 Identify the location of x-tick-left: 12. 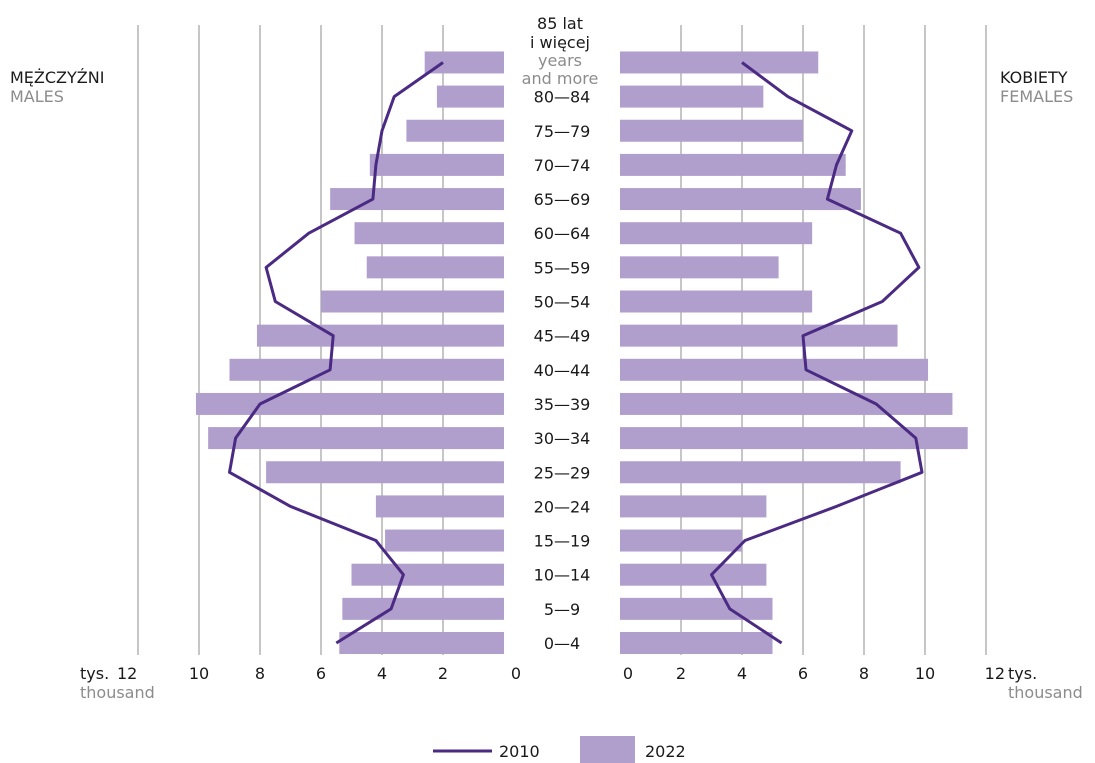
(127, 673).